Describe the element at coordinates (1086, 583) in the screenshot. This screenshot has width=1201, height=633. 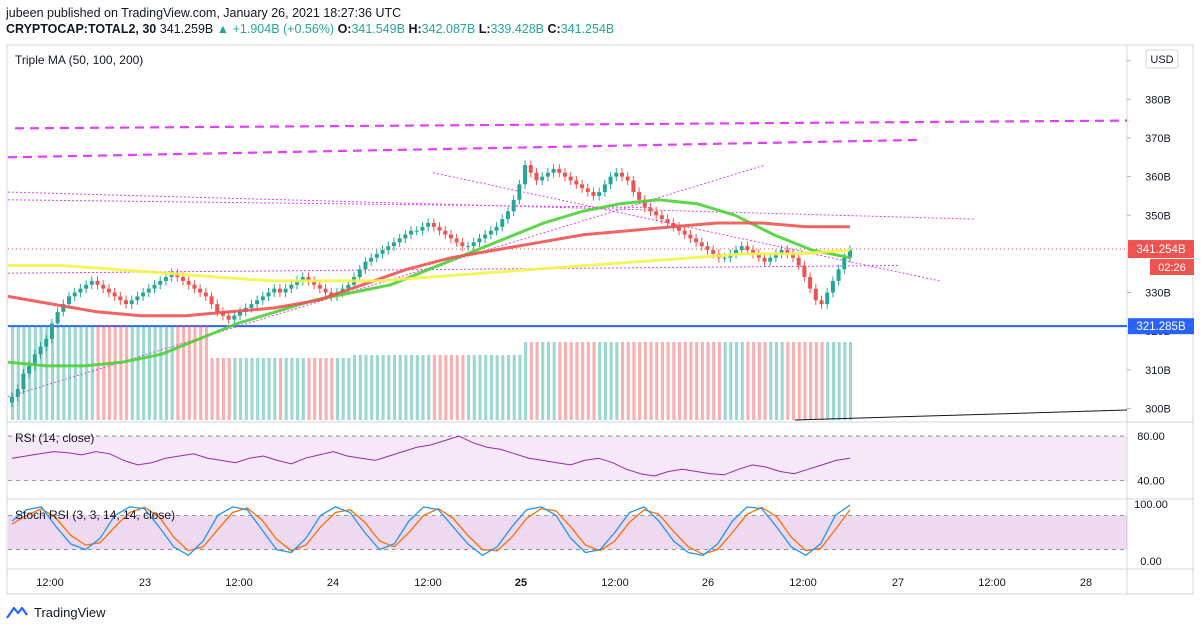
I see `time-tick-label: 28` at that location.